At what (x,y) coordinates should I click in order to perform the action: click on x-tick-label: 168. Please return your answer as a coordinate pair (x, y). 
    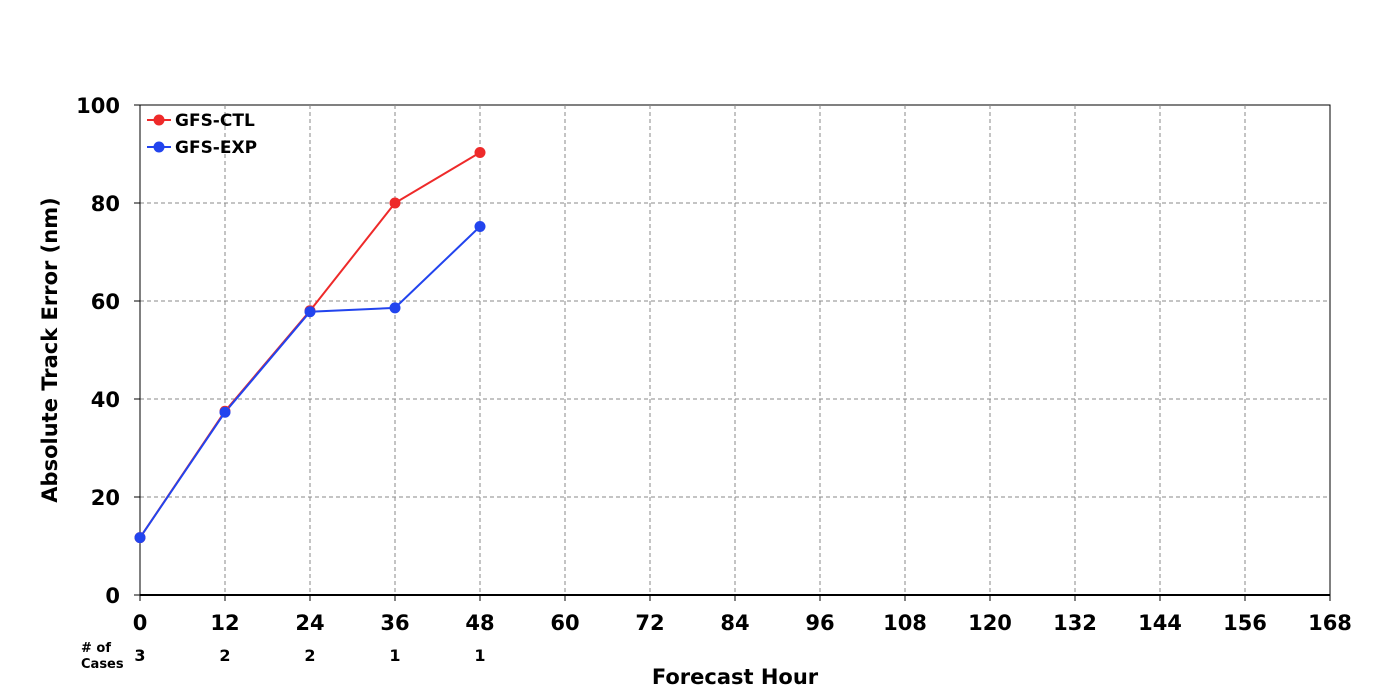
    Looking at the image, I should click on (1330, 623).